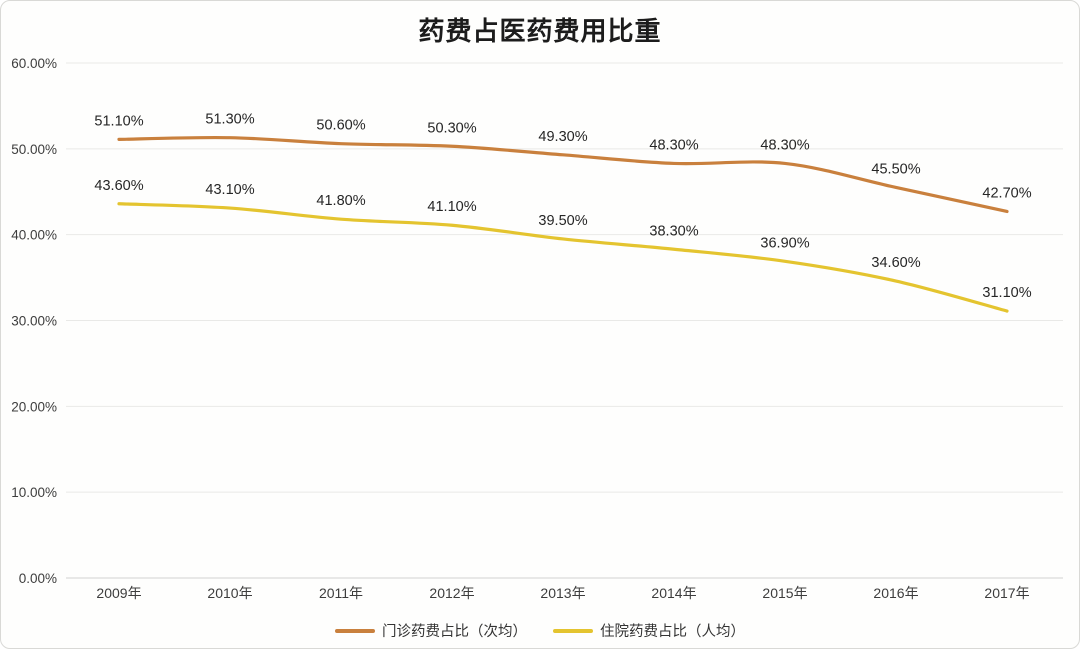 This screenshot has width=1080, height=649. I want to click on legend-item-inpatient: 住院药费占比（人均）, so click(649, 630).